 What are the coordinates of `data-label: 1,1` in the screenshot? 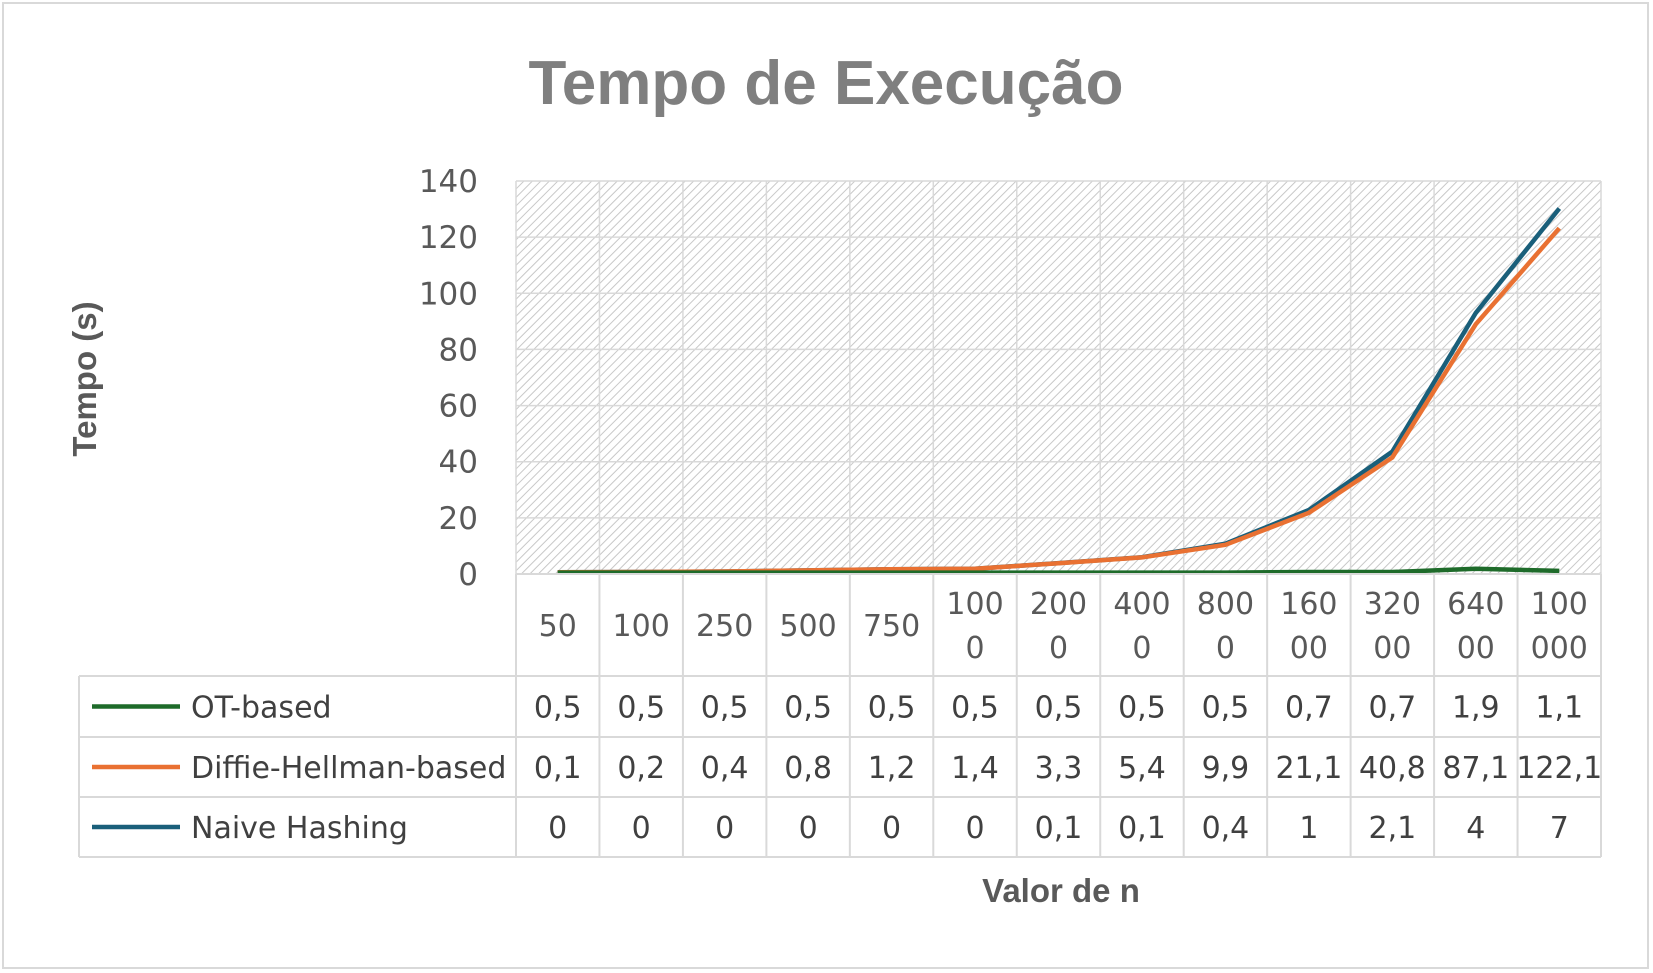 It's located at (1559, 708).